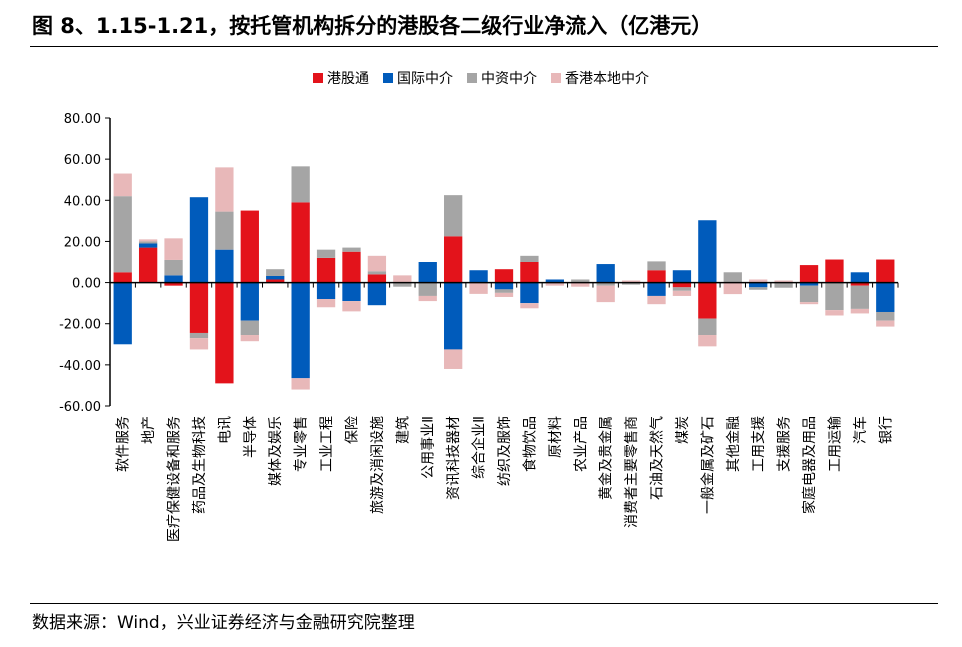  What do you see at coordinates (835, 444) in the screenshot?
I see `x-category-label: 工用运输` at bounding box center [835, 444].